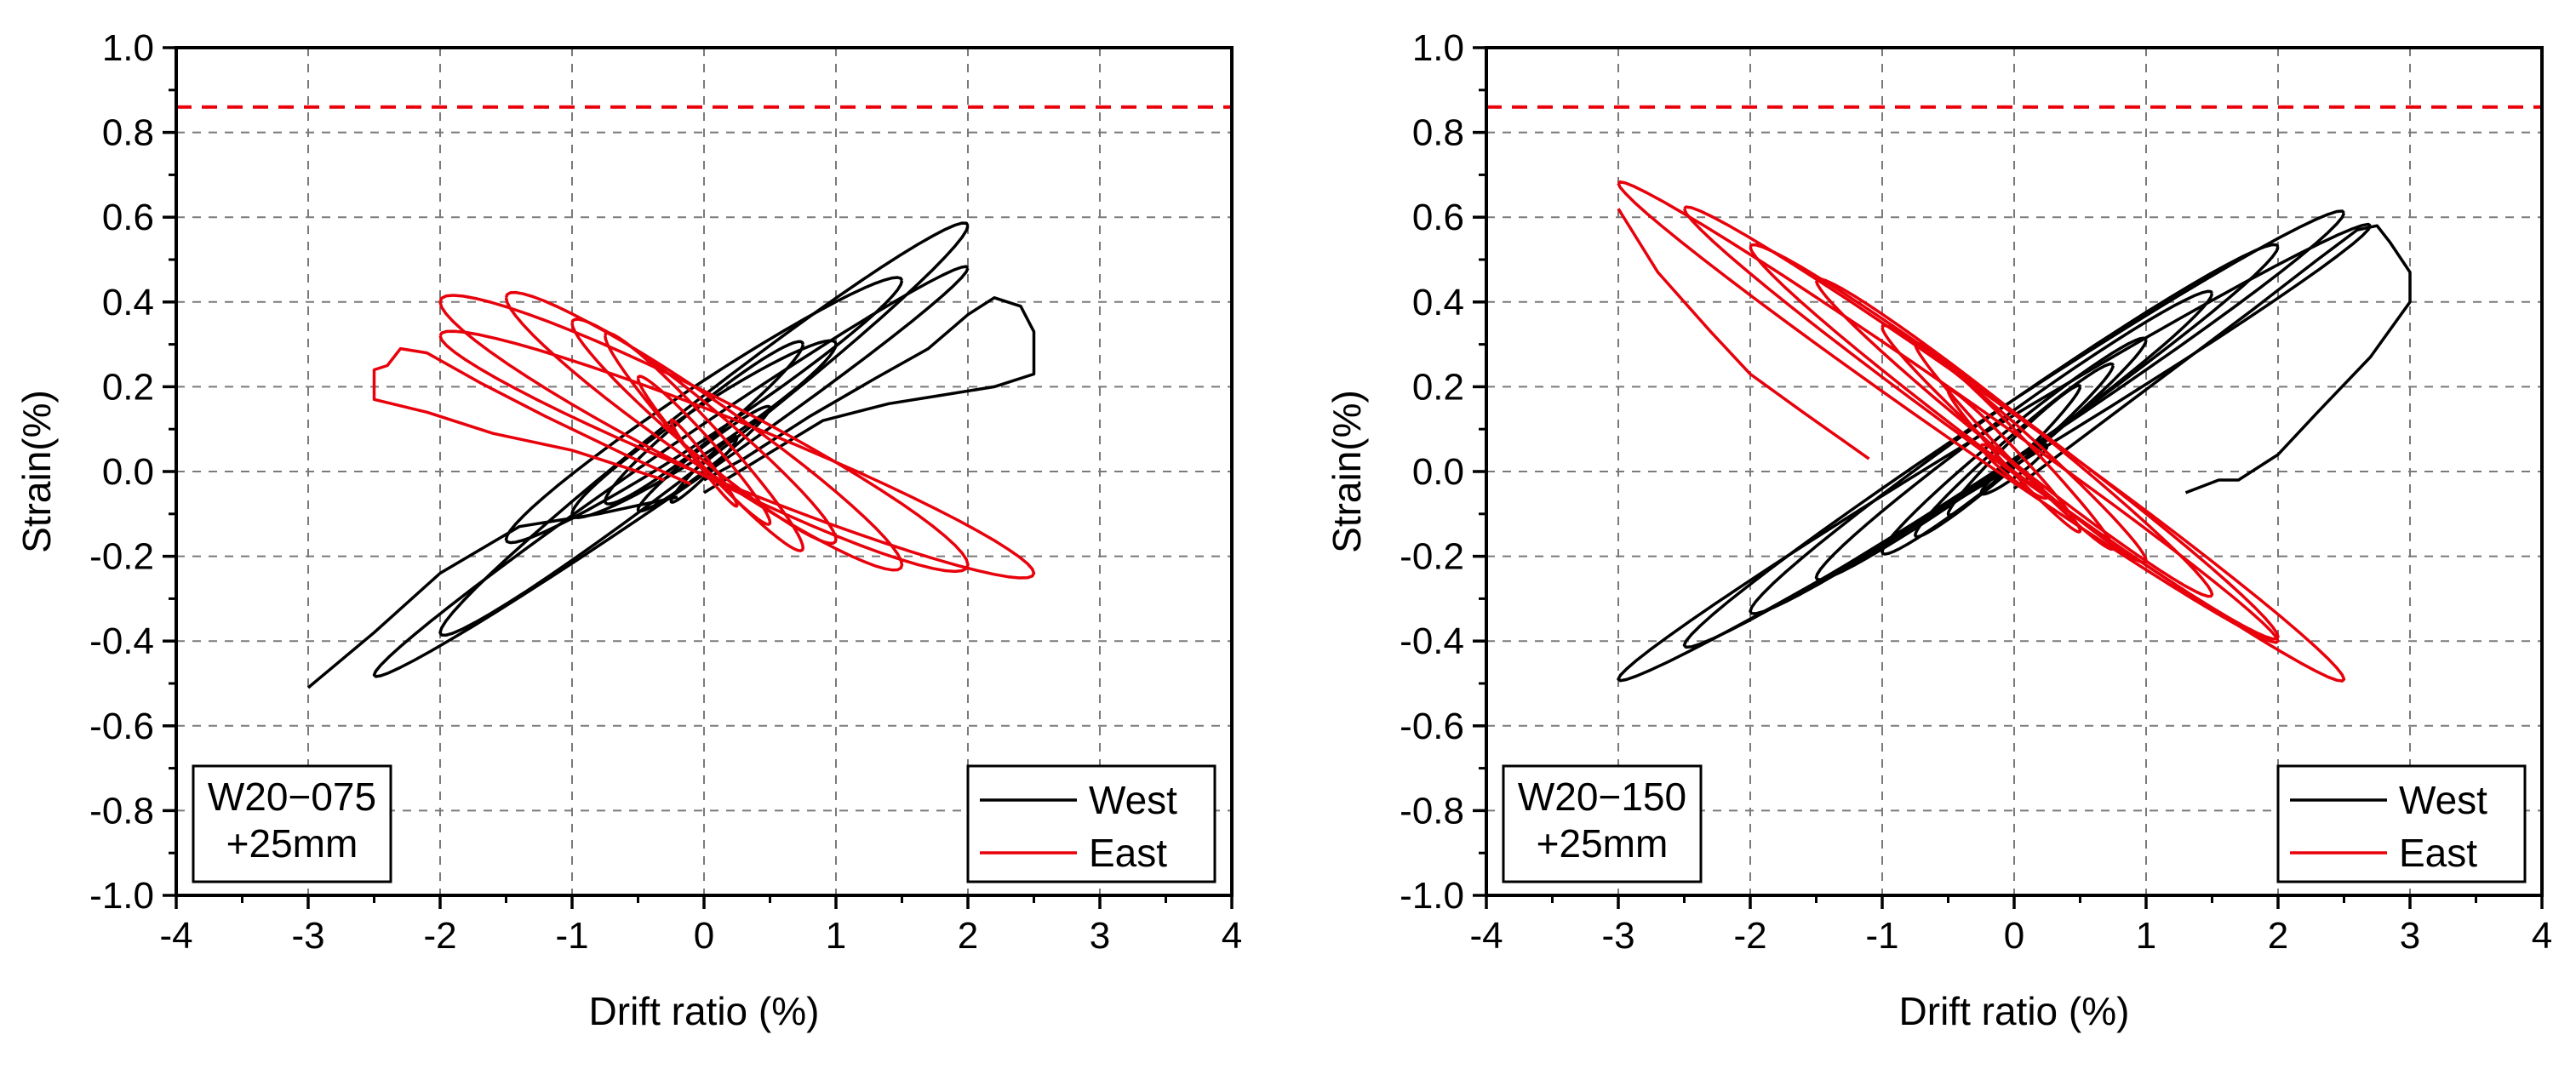 The image size is (2576, 1069). I want to click on specimen-annotation: W20−075+25mm, so click(292, 823).